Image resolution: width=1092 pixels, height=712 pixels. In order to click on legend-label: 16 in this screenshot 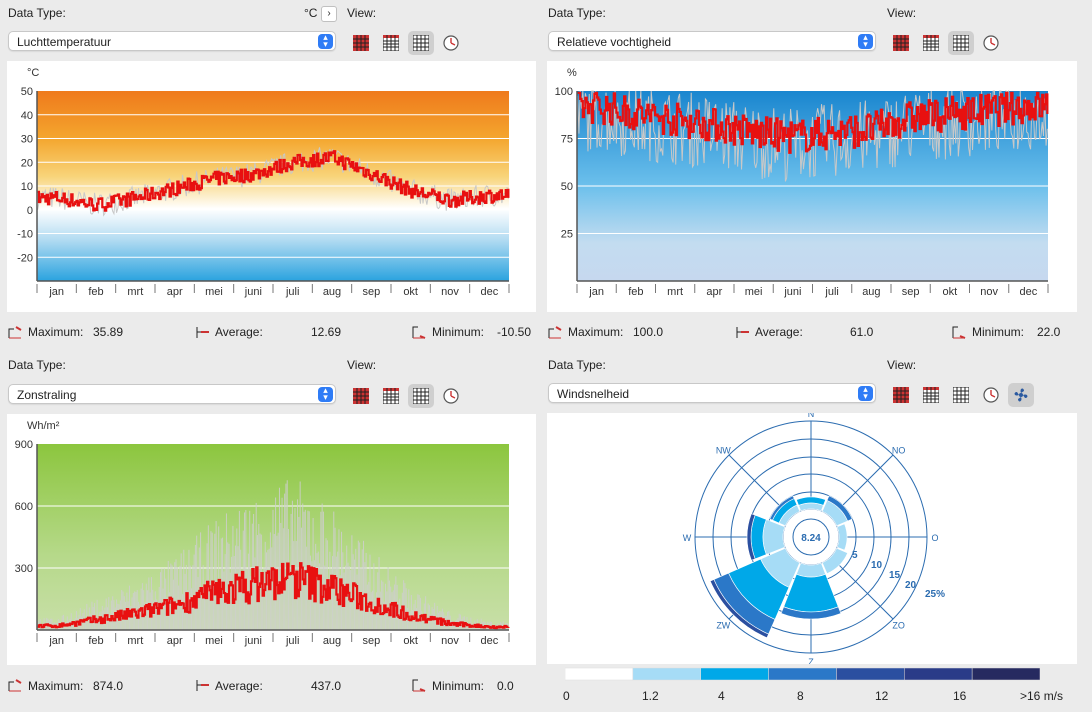, I will do `click(960, 696)`.